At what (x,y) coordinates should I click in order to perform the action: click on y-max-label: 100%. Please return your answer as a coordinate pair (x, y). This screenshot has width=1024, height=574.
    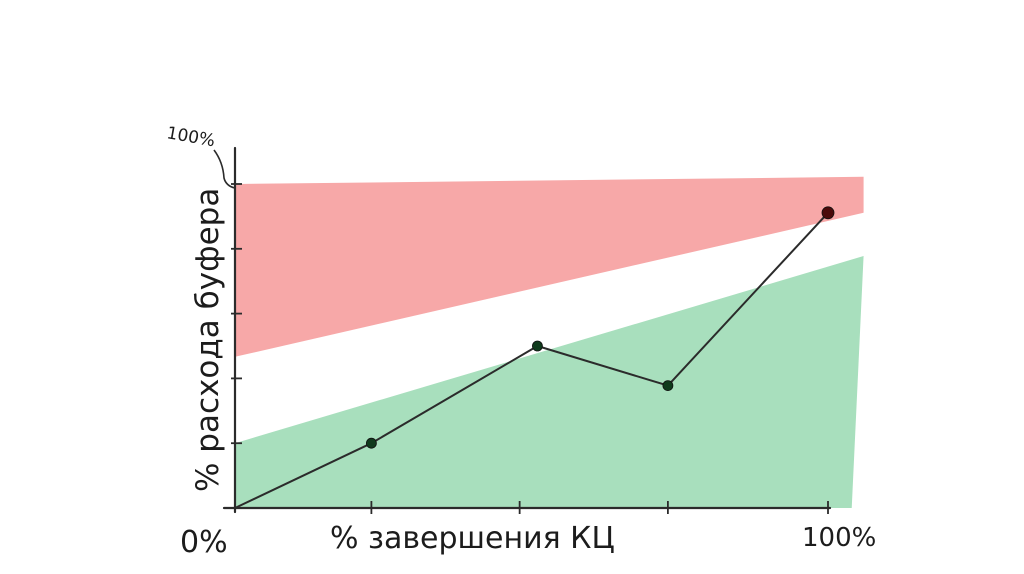
    Looking at the image, I should click on (190, 137).